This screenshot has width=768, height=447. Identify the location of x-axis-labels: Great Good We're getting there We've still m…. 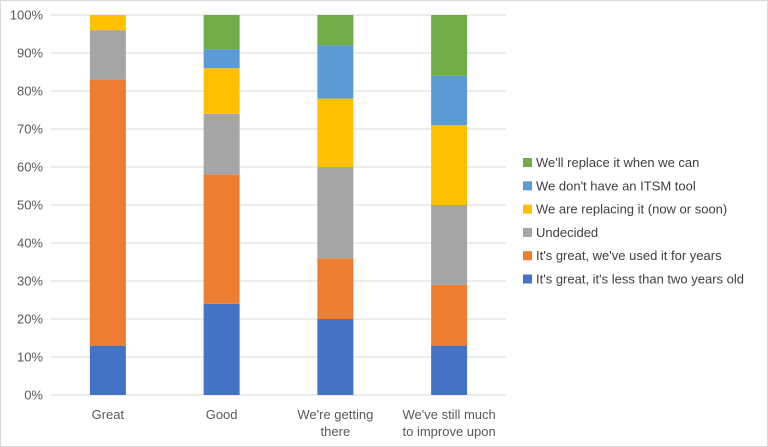
(294, 423).